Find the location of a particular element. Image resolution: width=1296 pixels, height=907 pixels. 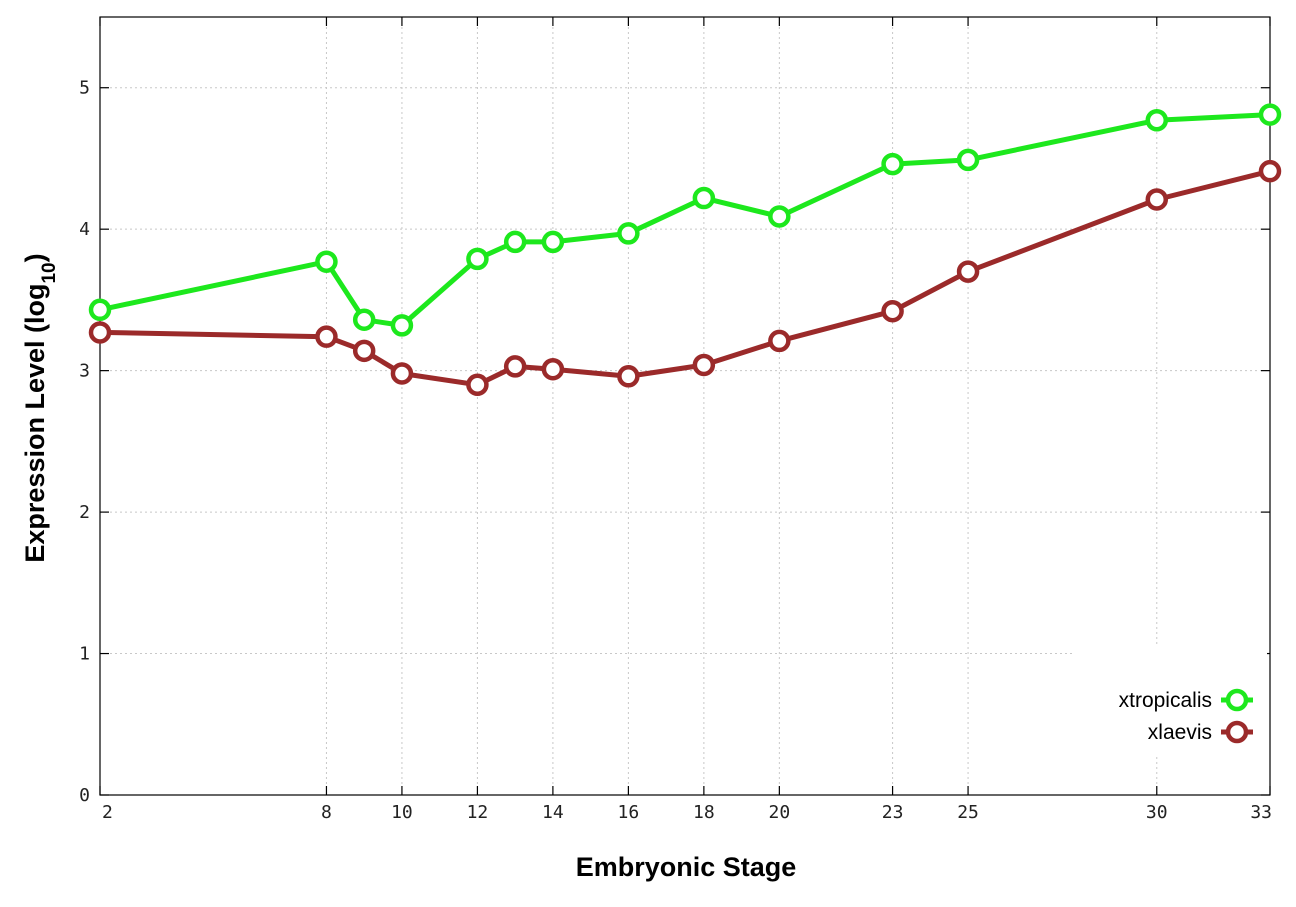

y-tick-label: 1 is located at coordinates (84, 654).